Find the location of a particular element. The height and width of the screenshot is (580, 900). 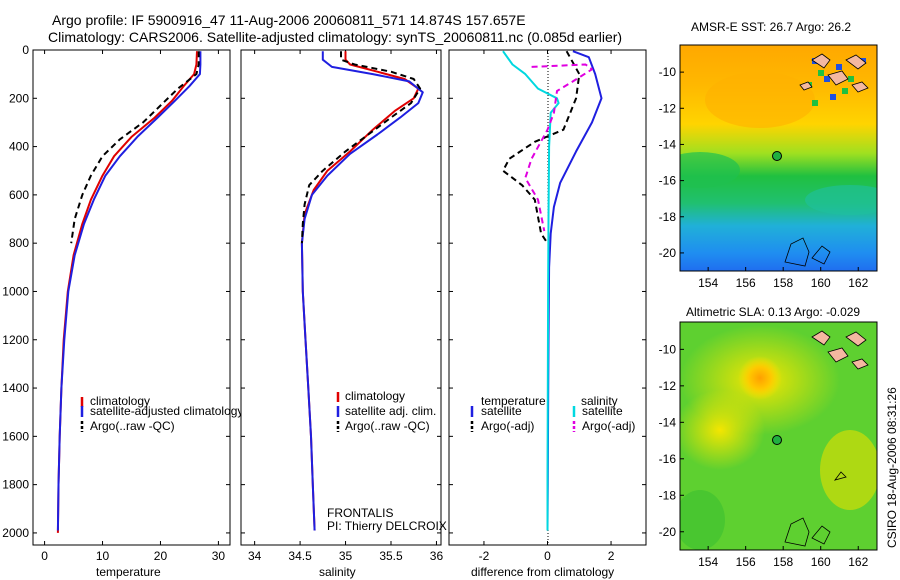

difference-lines is located at coordinates (552, 290).